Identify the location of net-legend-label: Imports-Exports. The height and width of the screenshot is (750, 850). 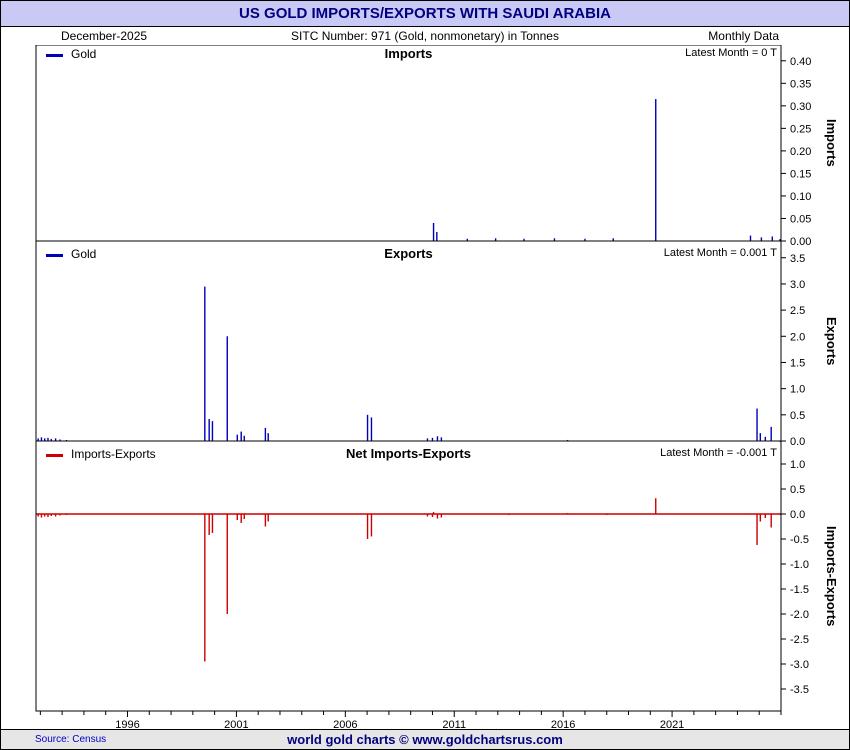
(113, 454).